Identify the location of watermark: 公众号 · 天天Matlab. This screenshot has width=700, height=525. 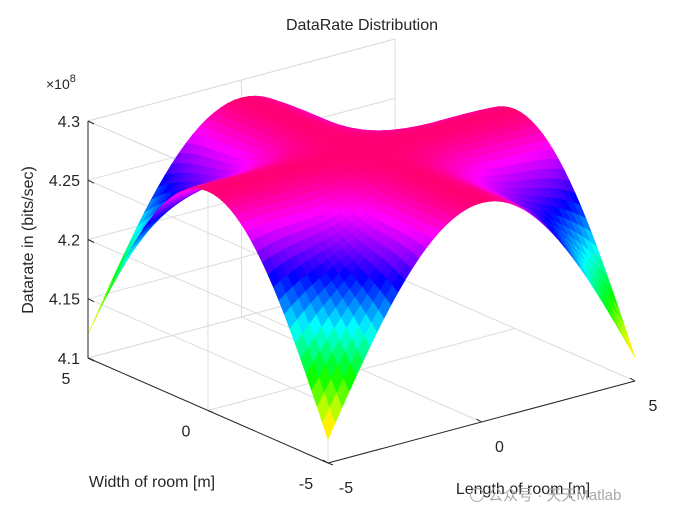
(545, 494).